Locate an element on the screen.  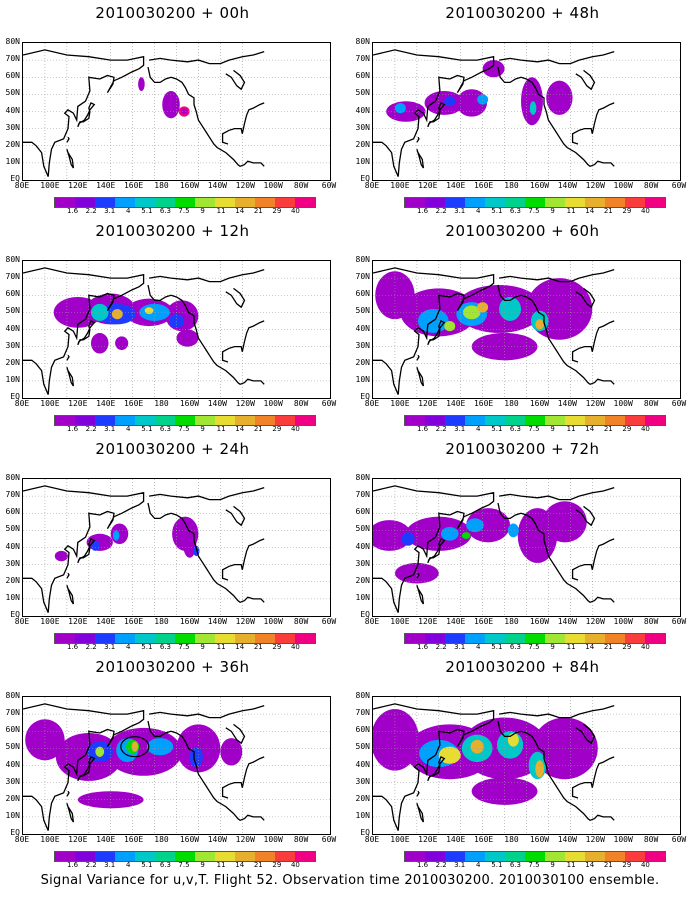
map-canvas is located at coordinates (526, 547).